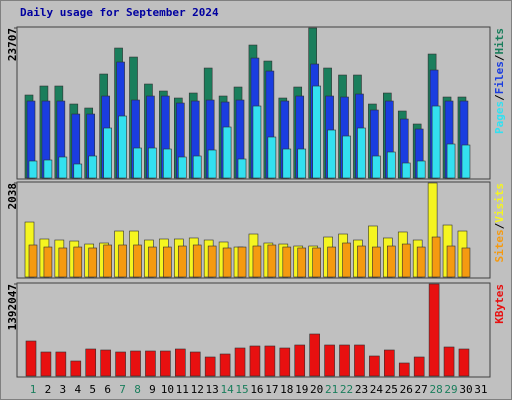 This screenshot has width=512, height=400. I want to click on legend-entry: KBytes, so click(499, 304).